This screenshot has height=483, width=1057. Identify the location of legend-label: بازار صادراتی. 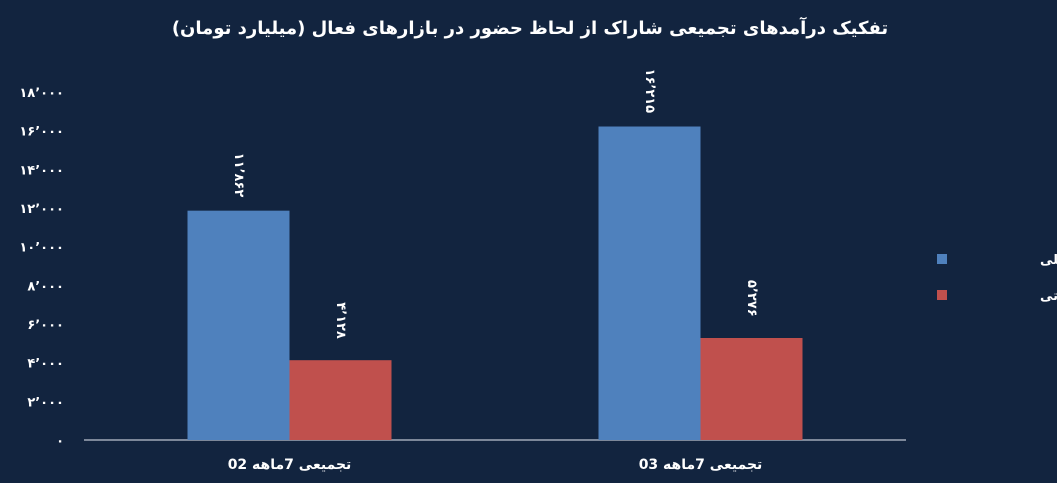
(1048, 296).